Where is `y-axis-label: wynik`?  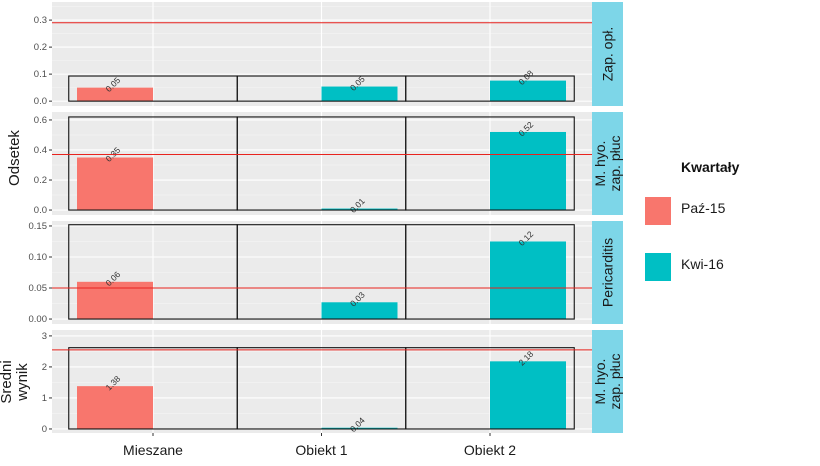
y-axis-label: wynik is located at coordinates (22, 382).